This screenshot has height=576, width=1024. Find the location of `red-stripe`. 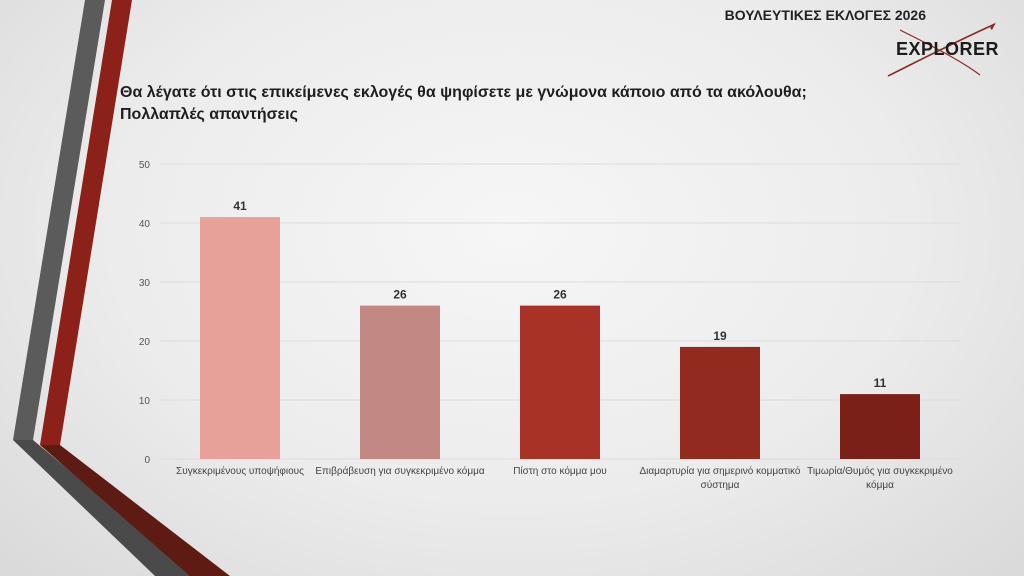

red-stripe is located at coordinates (86, 222).